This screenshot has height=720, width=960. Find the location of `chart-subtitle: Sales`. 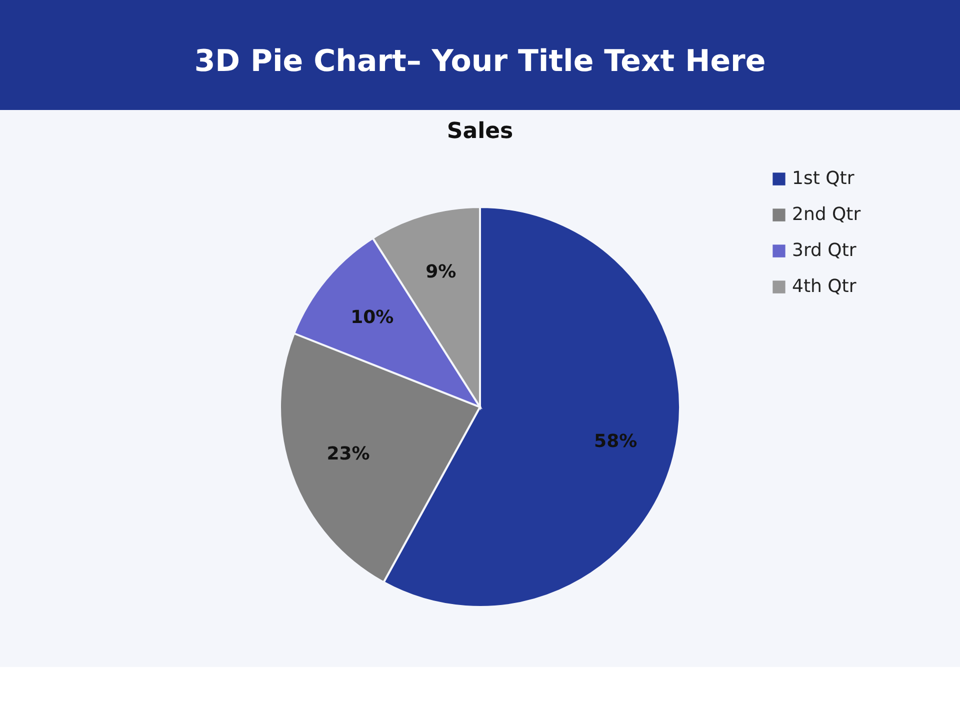

chart-subtitle: Sales is located at coordinates (480, 131).